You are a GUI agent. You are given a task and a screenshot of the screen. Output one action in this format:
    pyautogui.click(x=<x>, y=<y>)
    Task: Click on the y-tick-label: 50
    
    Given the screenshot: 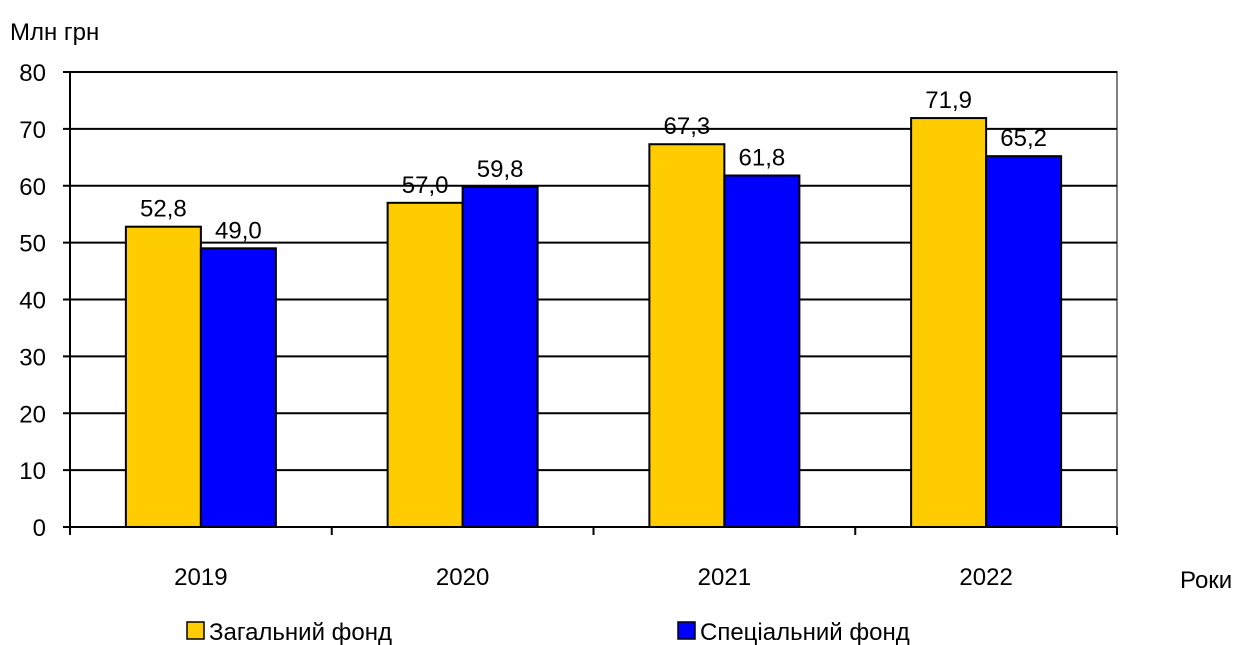 What is the action you would take?
    pyautogui.click(x=32, y=244)
    